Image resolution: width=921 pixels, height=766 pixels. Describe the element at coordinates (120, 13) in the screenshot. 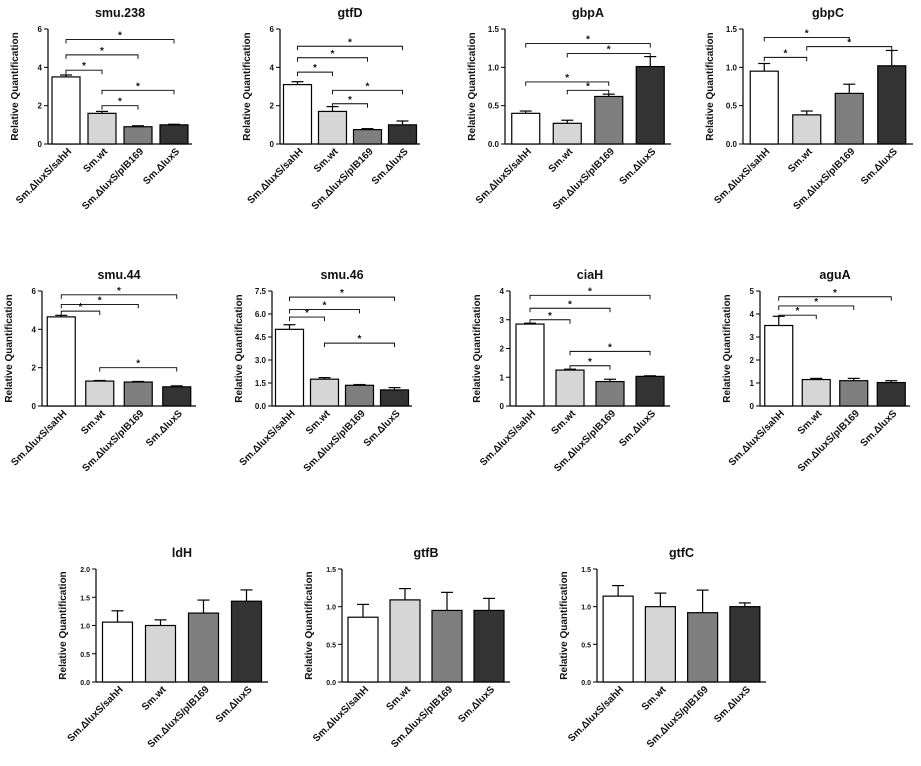

I see `chart-title: smu.238` at that location.